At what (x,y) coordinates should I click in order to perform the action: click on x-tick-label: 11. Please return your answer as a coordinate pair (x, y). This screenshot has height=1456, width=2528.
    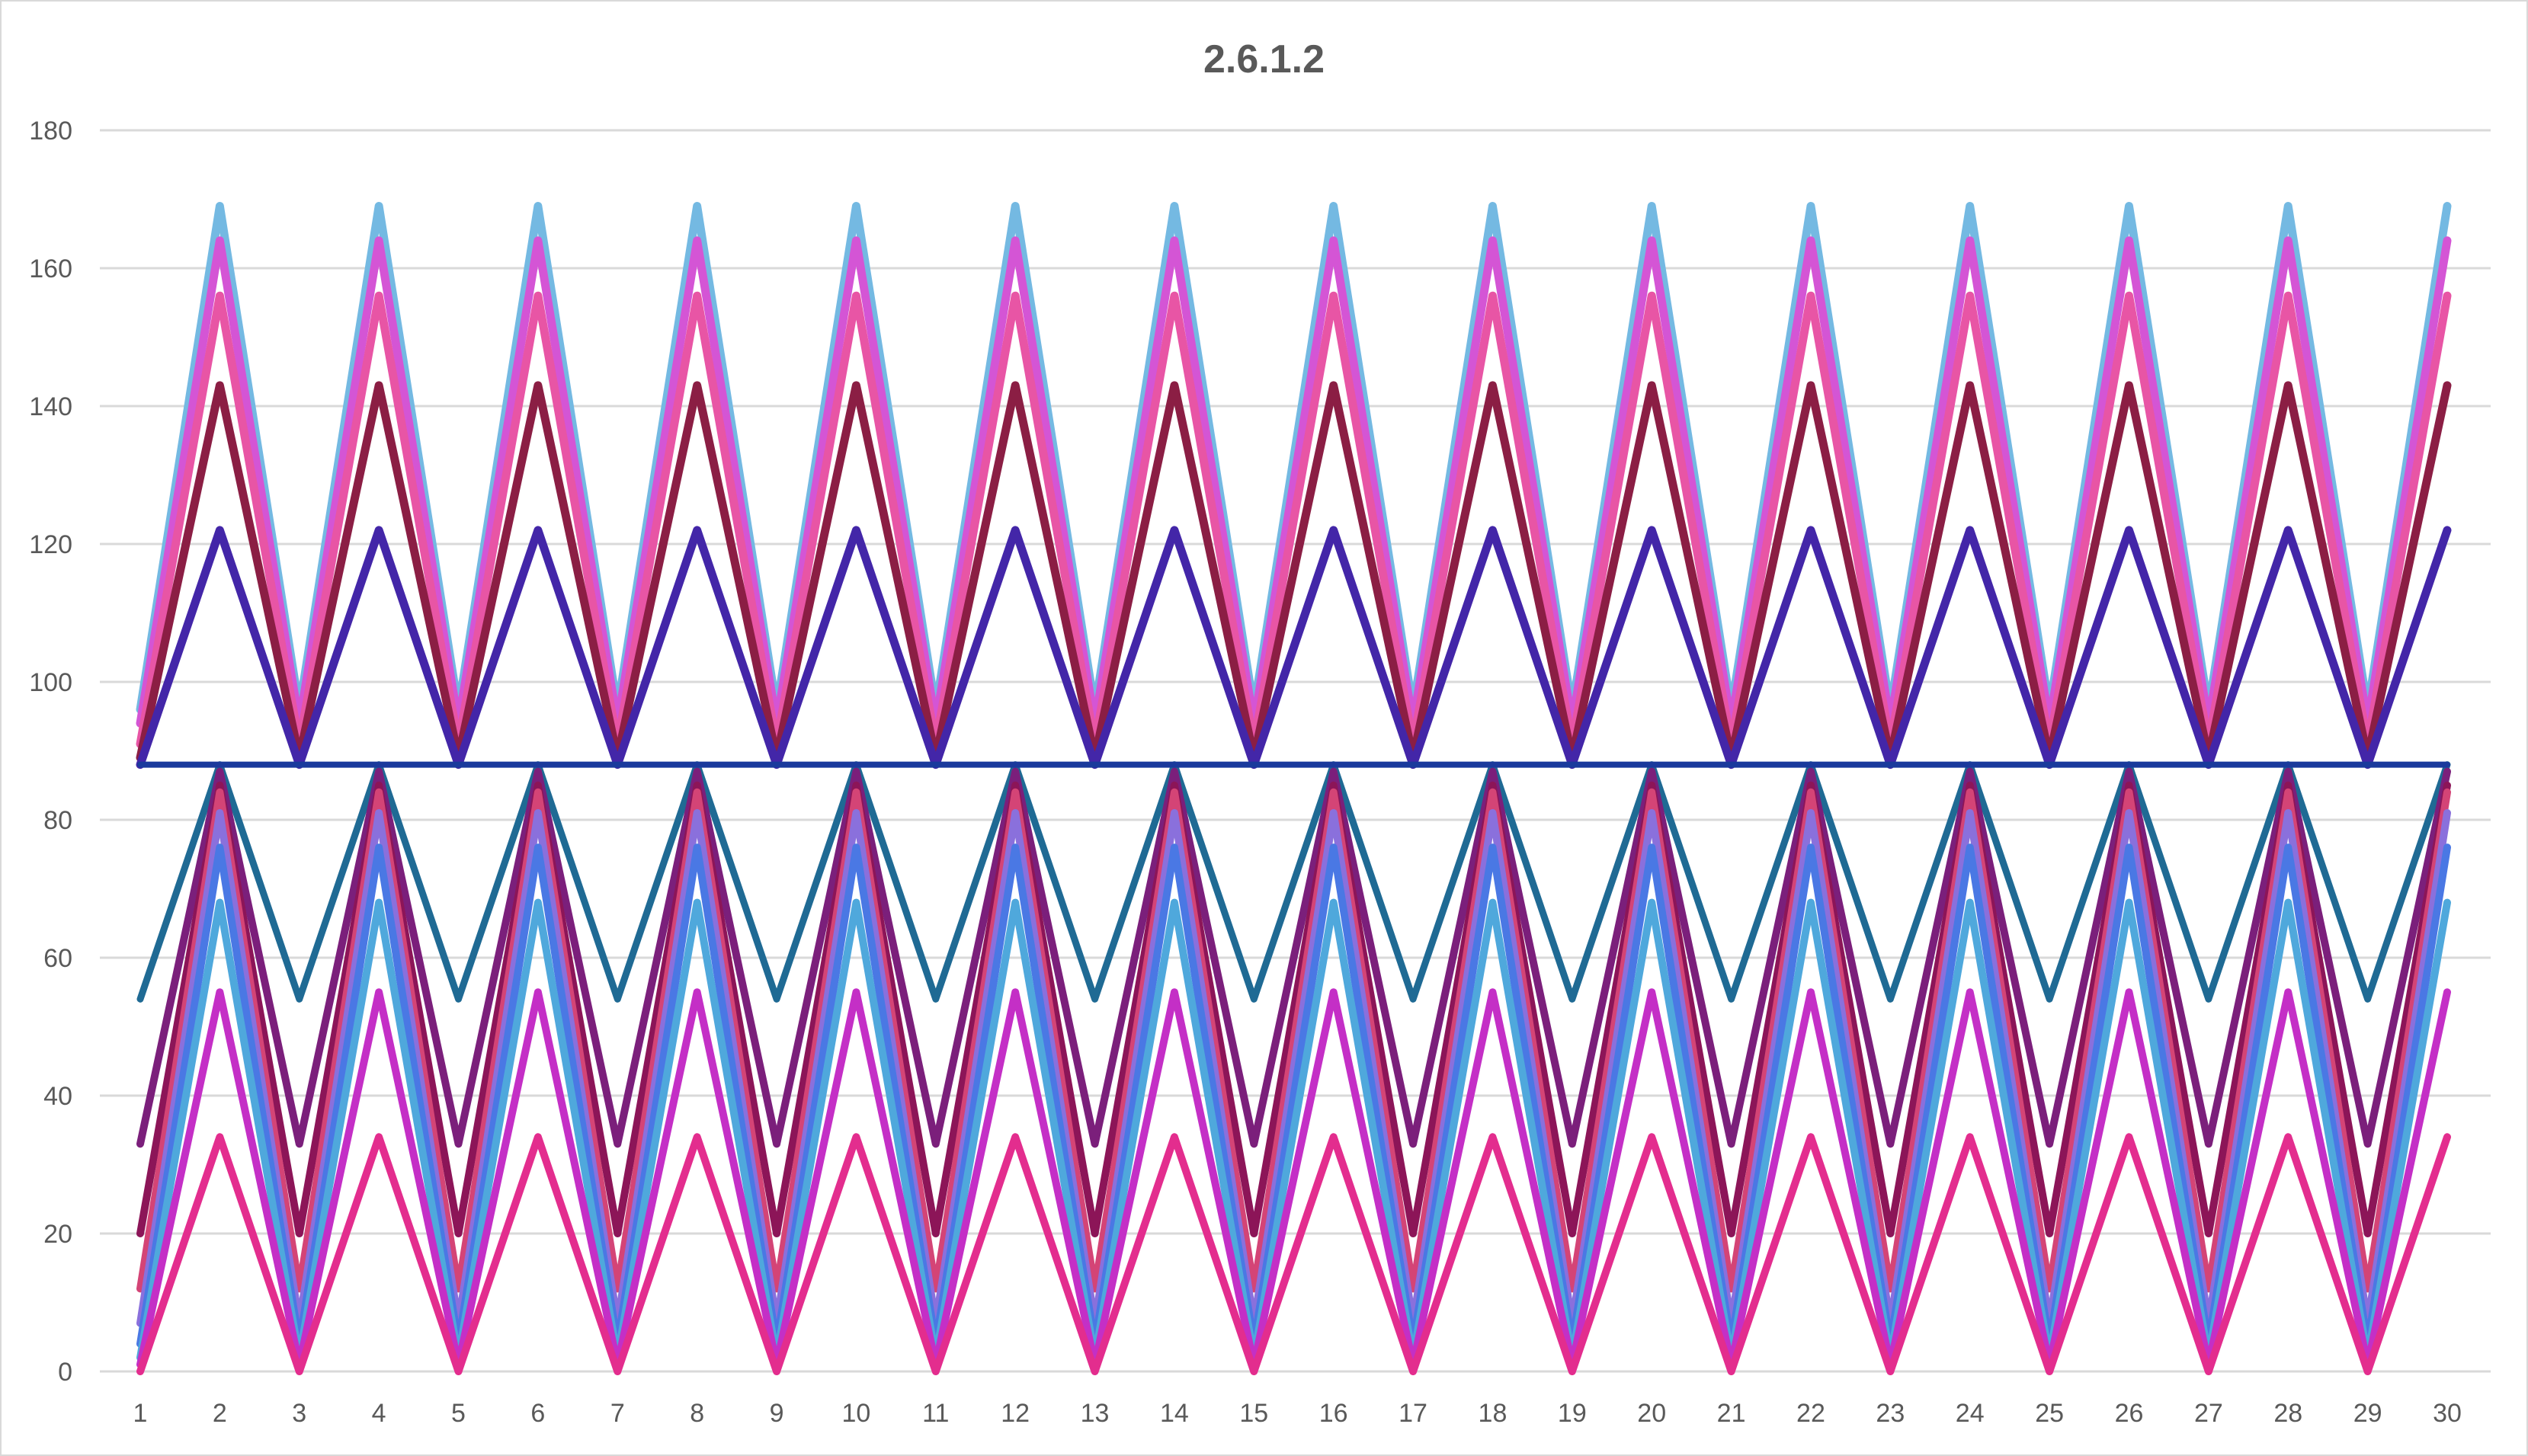
    Looking at the image, I should click on (935, 1413).